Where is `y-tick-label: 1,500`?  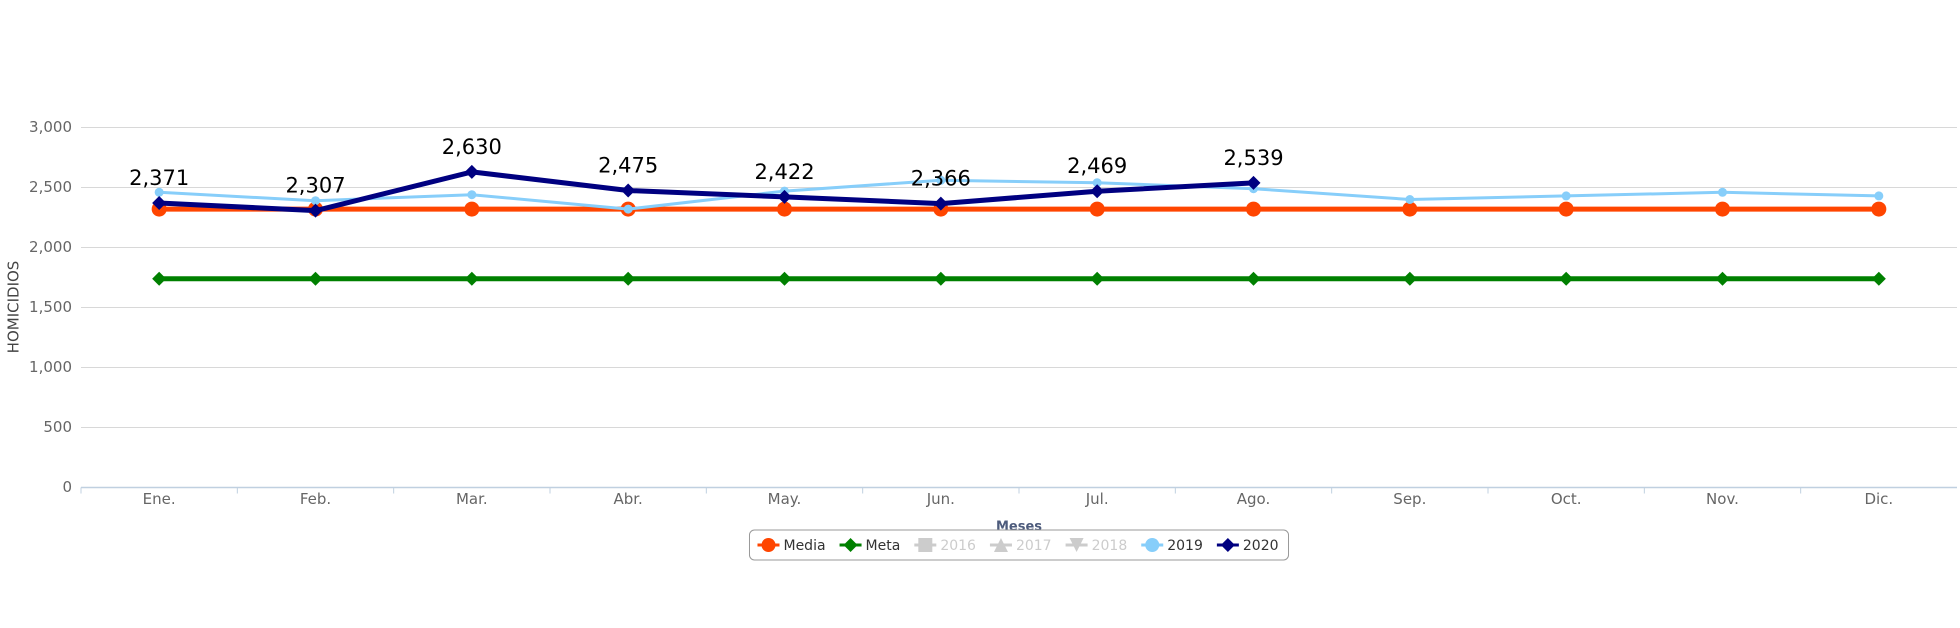 y-tick-label: 1,500 is located at coordinates (50, 307).